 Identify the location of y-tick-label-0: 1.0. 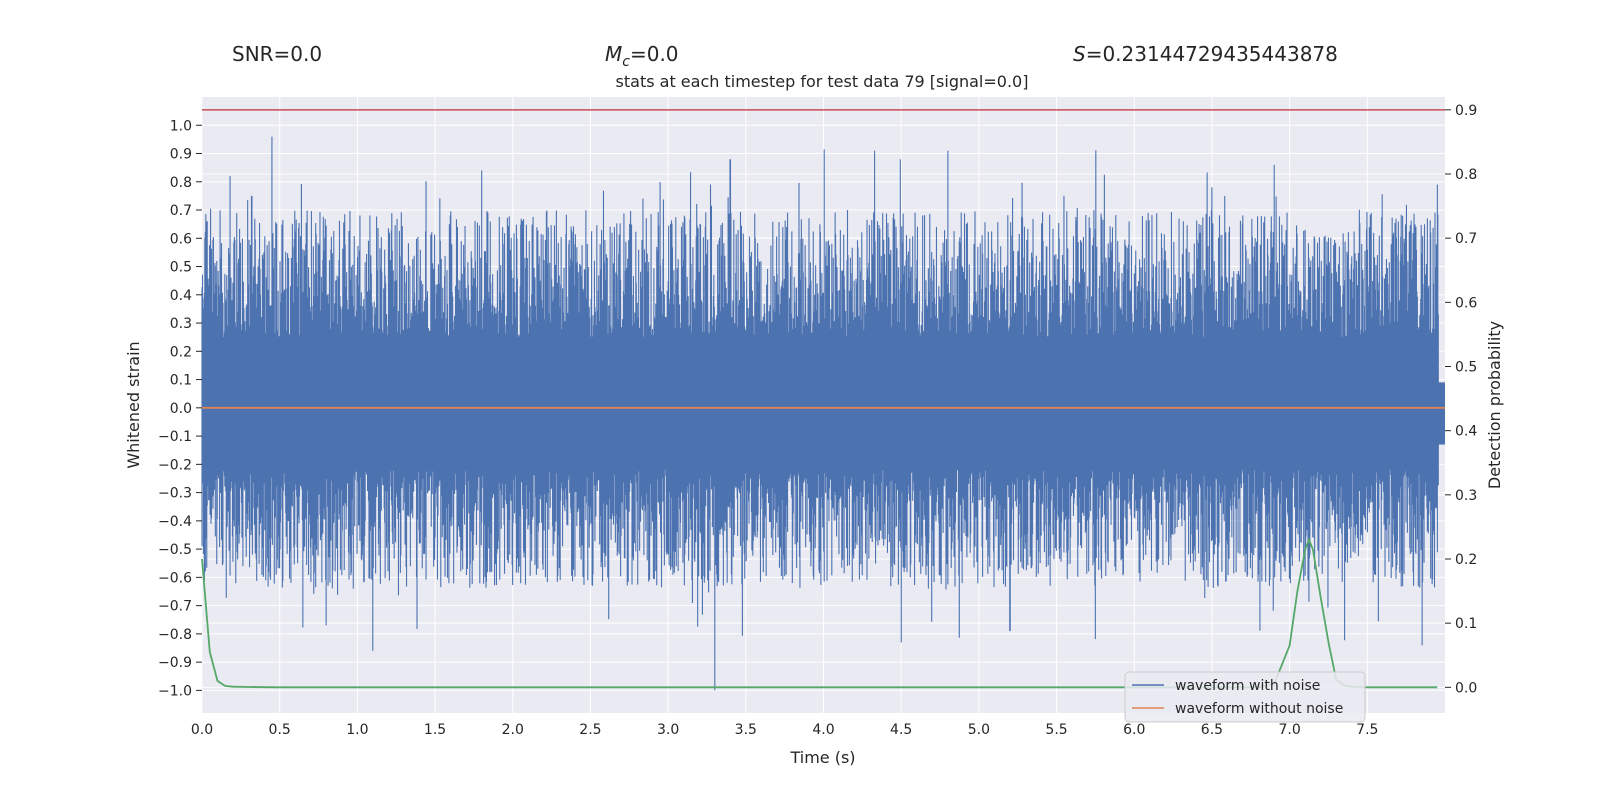
(181, 126).